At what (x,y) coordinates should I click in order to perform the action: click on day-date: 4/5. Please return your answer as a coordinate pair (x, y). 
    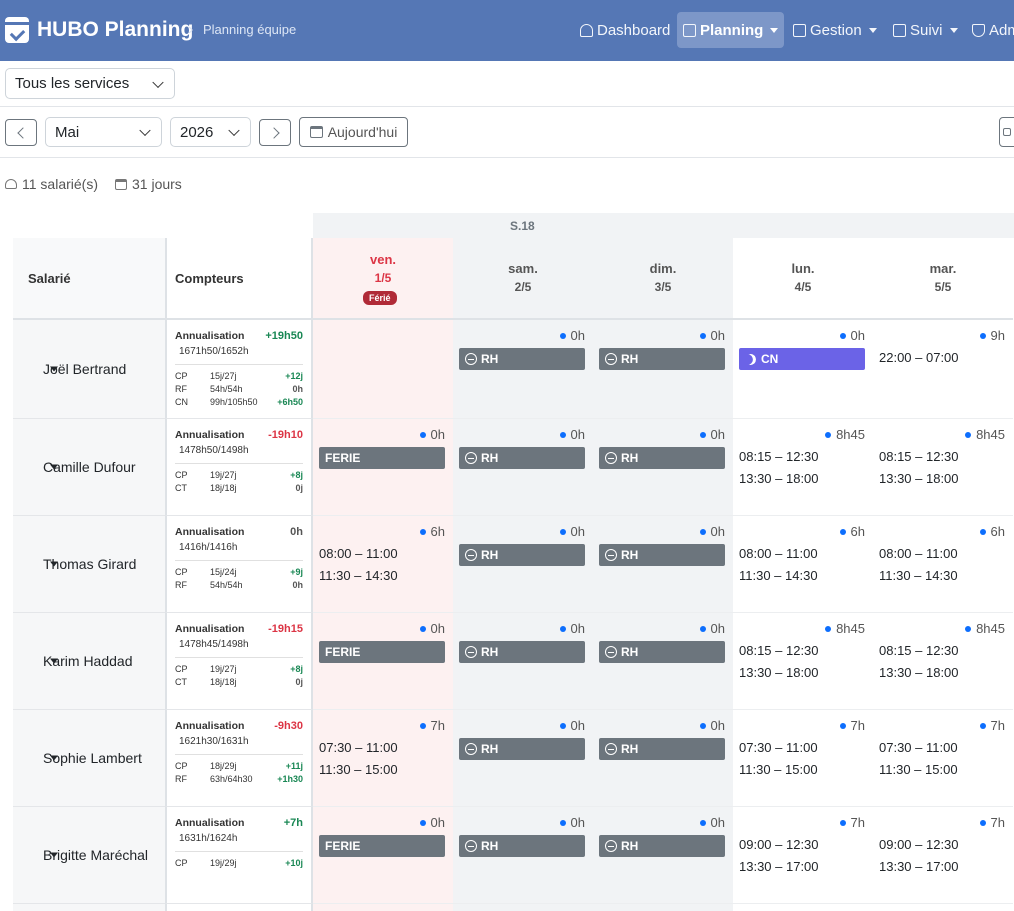
    Looking at the image, I should click on (803, 287).